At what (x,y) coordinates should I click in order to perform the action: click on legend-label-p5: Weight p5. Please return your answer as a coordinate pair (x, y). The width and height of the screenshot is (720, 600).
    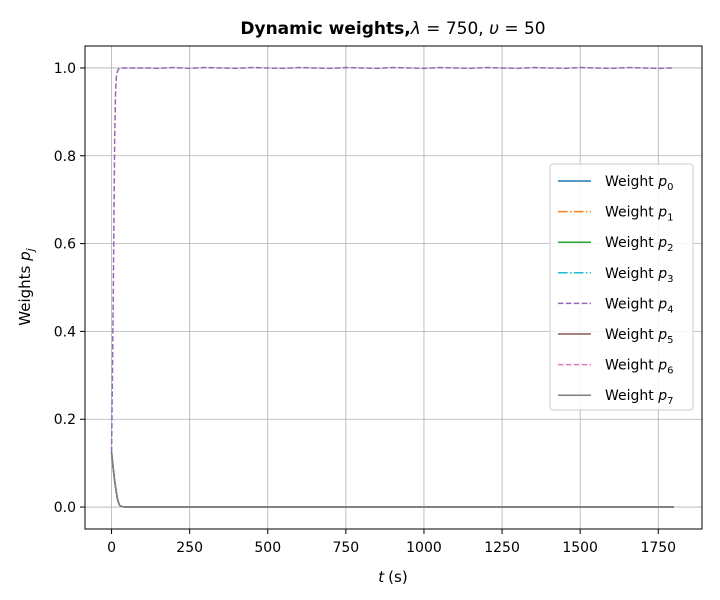
    Looking at the image, I should click on (639, 336).